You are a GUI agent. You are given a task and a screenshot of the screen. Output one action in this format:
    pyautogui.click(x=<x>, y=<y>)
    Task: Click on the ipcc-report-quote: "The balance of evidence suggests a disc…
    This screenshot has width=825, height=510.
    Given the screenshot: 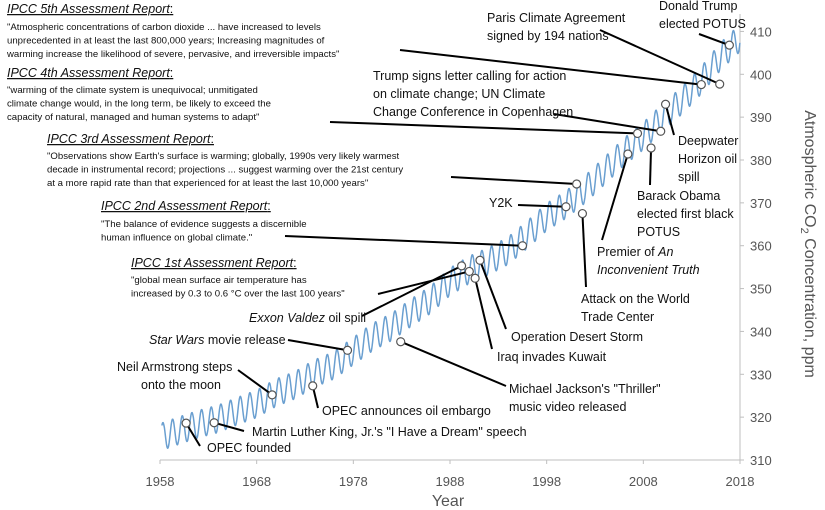 What is the action you would take?
    pyautogui.click(x=204, y=224)
    